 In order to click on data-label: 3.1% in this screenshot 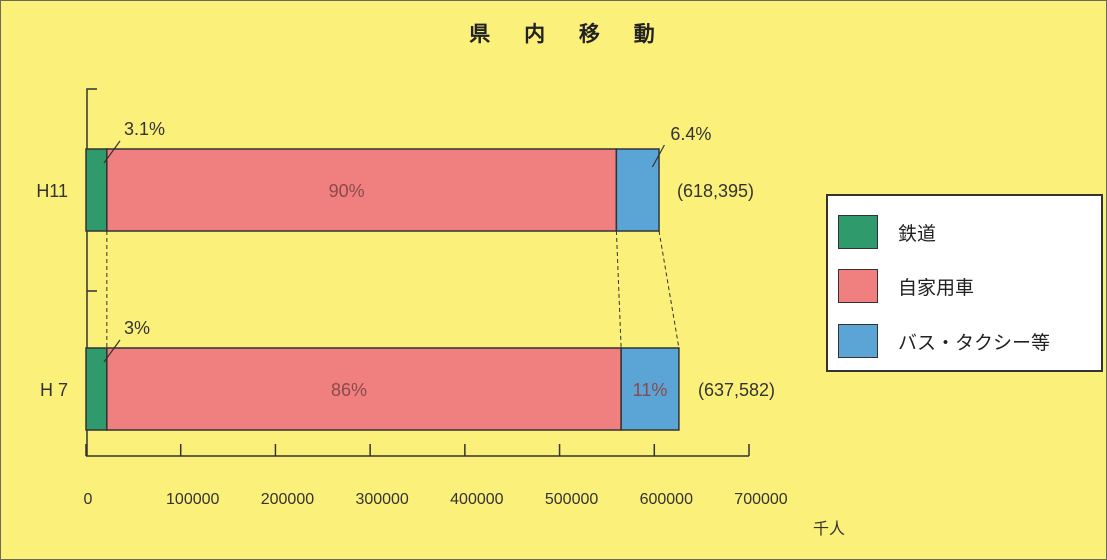, I will do `click(144, 129)`.